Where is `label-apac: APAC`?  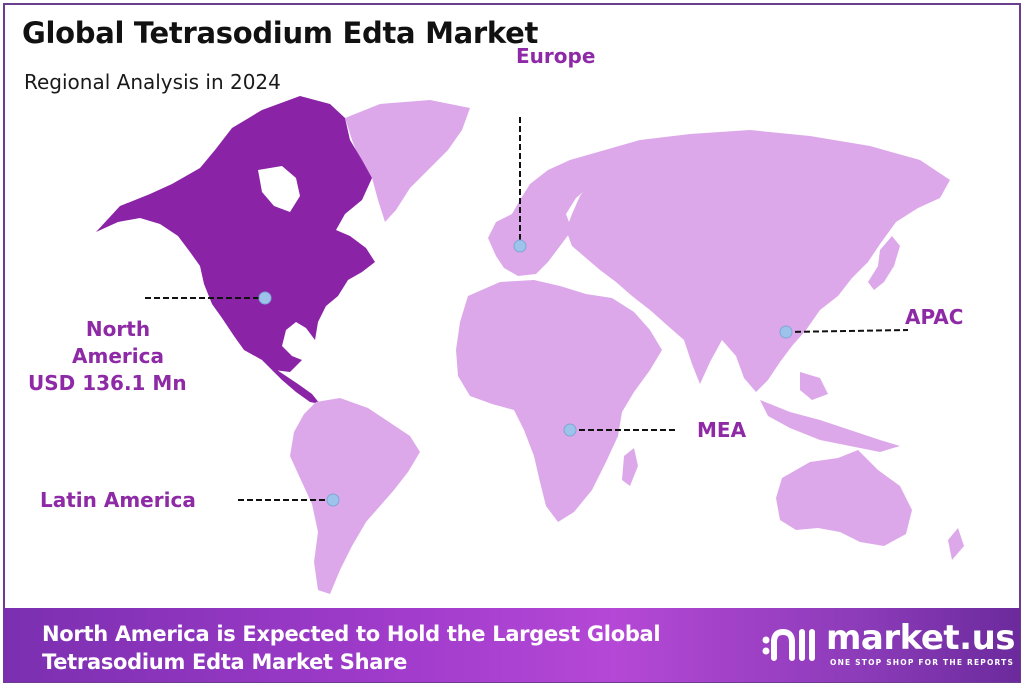
label-apac: APAC is located at coordinates (934, 317).